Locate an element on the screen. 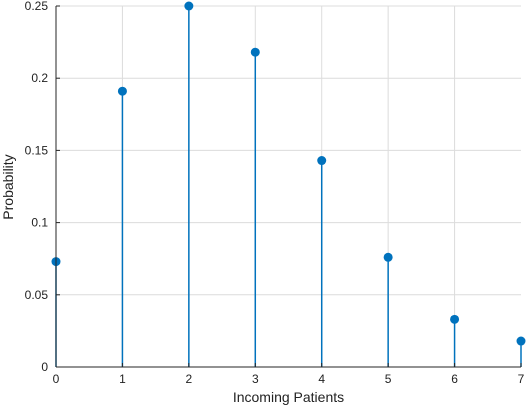 The height and width of the screenshot is (409, 527). y-tick-label: 0.2 is located at coordinates (39, 78).